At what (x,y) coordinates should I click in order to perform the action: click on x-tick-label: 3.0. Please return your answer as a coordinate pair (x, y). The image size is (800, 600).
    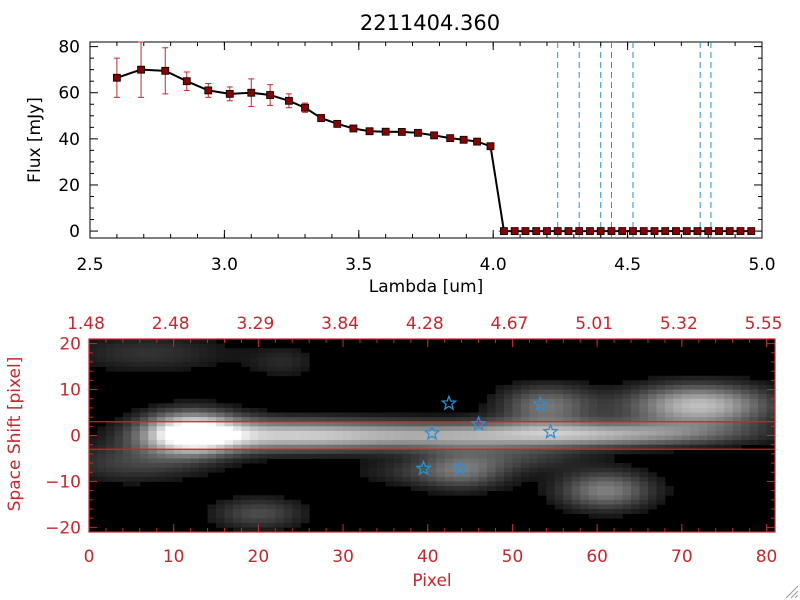
    Looking at the image, I should click on (224, 265).